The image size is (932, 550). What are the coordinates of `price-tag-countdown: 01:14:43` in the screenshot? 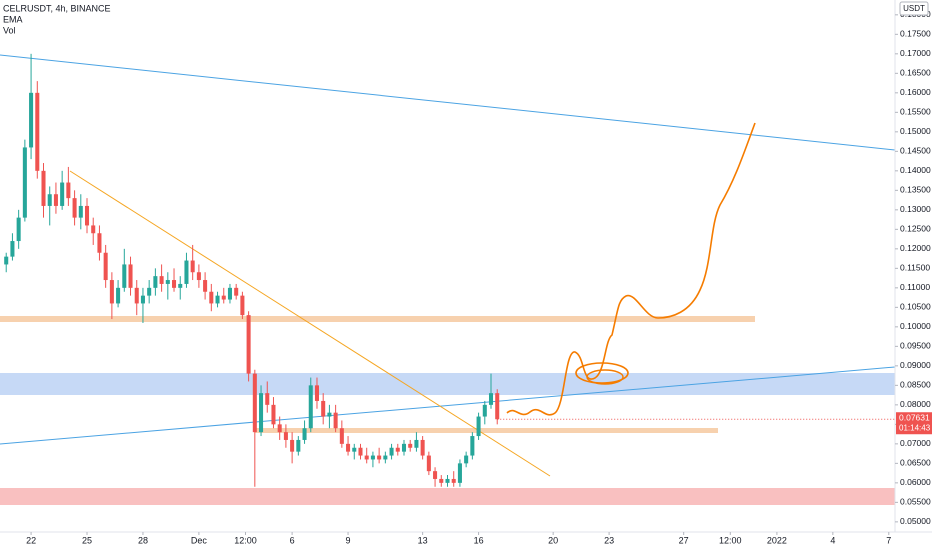 It's located at (915, 427).